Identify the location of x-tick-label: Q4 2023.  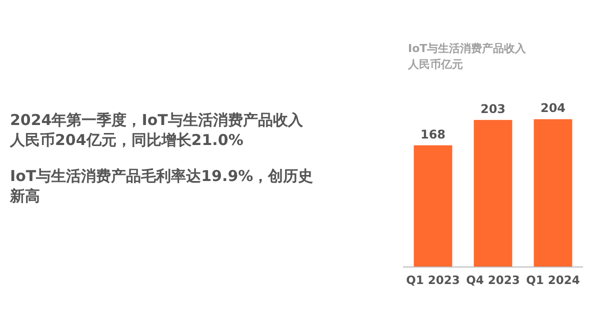
(493, 280).